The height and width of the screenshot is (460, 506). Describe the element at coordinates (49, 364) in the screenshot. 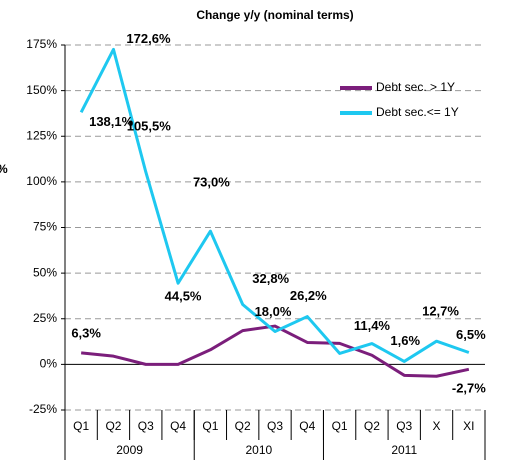

I see `y-tick-label: 0%` at that location.